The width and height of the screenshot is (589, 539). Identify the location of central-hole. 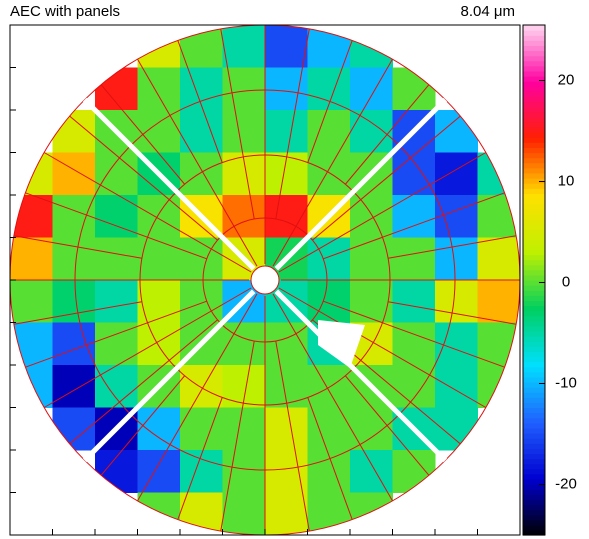
(265, 280).